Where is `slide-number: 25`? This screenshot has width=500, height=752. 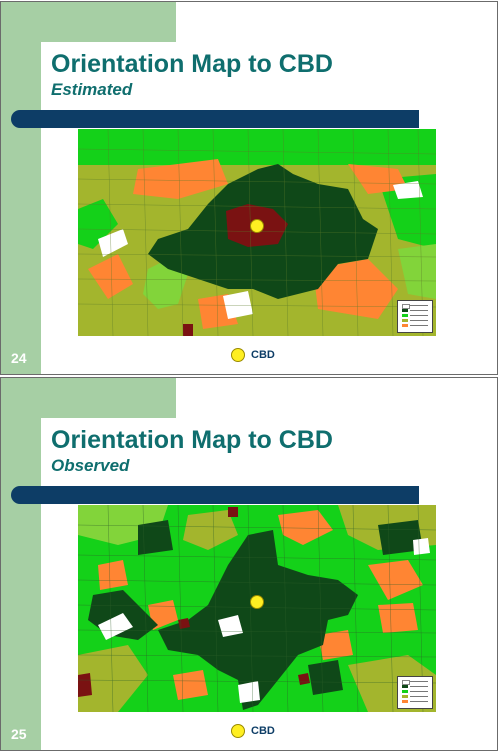
slide-number: 25 is located at coordinates (19, 734).